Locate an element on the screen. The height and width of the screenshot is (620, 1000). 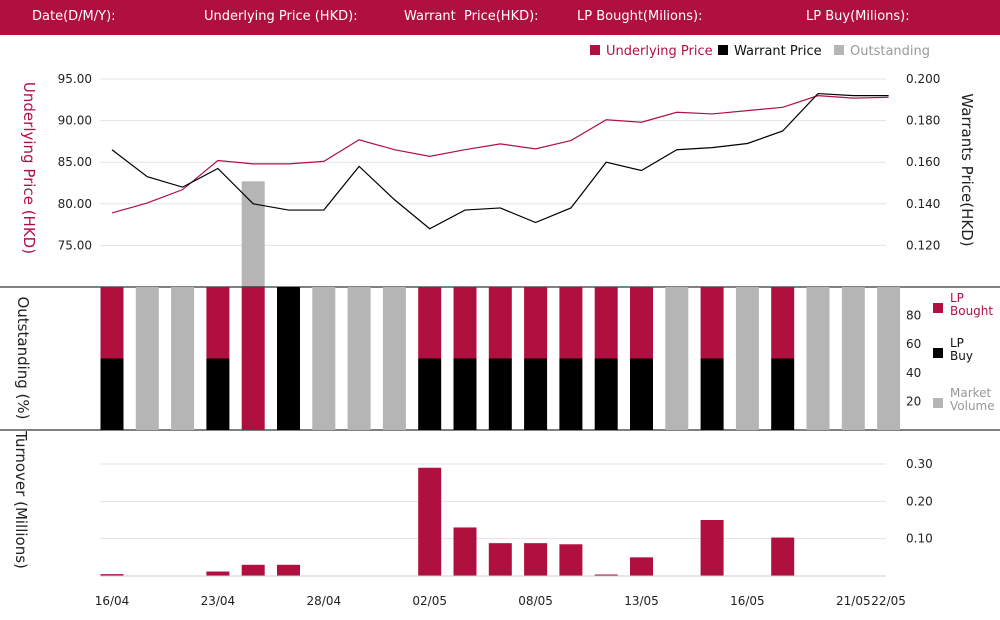
y-right-tick-label: 0.160 is located at coordinates (923, 162).